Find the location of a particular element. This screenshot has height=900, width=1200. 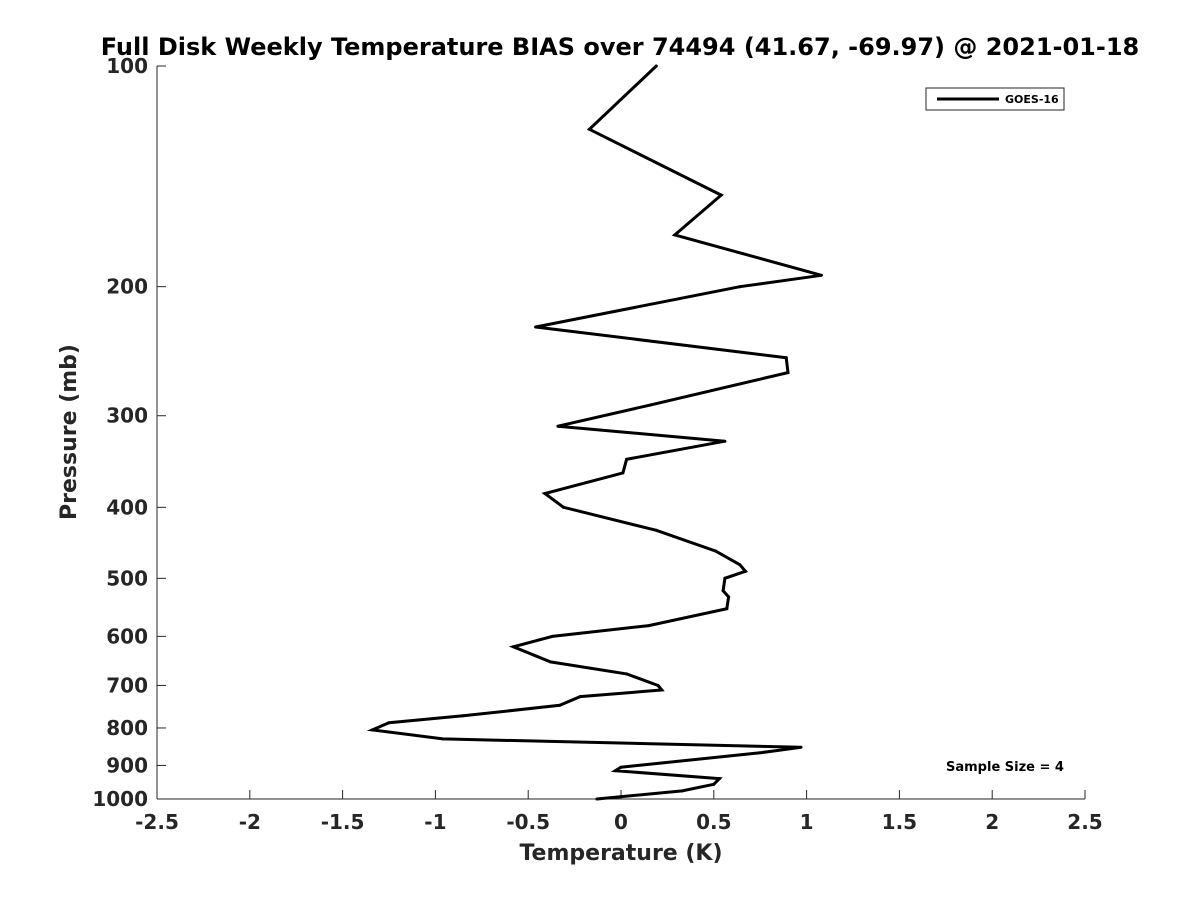

legend-entry-label: GOES-16 is located at coordinates (1032, 99).